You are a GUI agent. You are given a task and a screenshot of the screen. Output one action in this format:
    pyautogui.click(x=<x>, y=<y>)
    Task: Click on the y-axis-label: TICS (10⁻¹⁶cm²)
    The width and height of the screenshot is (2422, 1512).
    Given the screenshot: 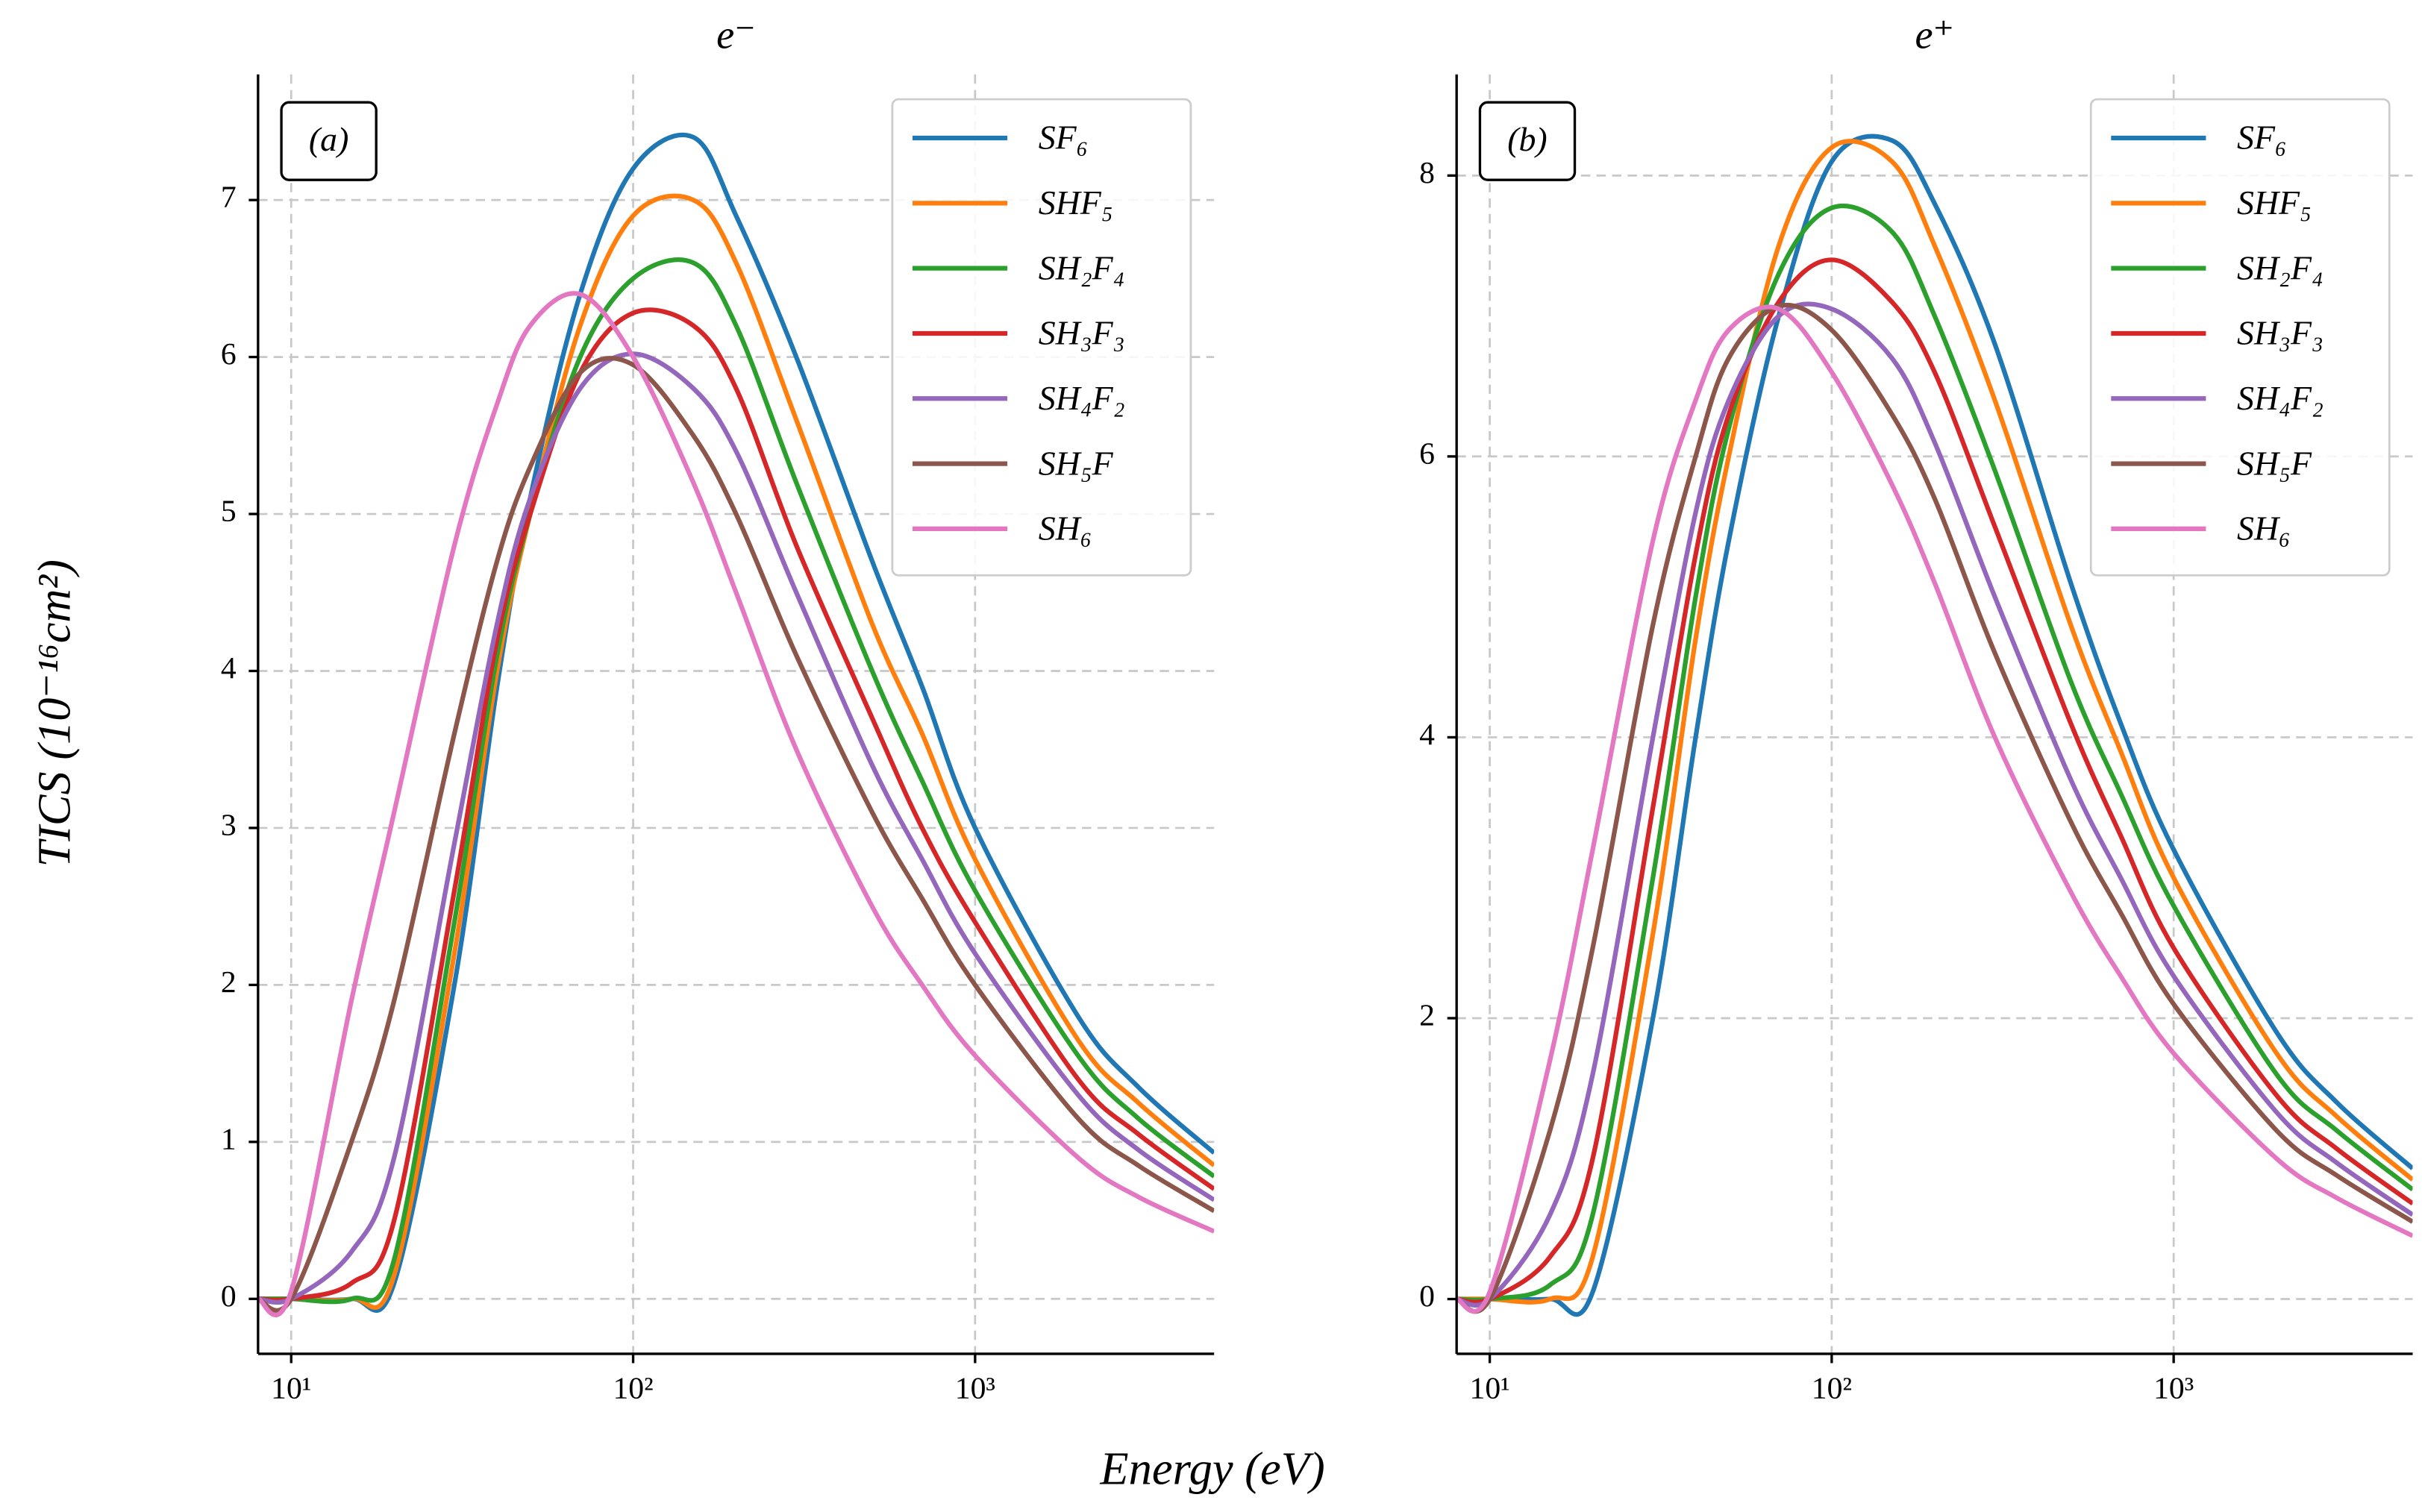 What is the action you would take?
    pyautogui.click(x=54, y=713)
    